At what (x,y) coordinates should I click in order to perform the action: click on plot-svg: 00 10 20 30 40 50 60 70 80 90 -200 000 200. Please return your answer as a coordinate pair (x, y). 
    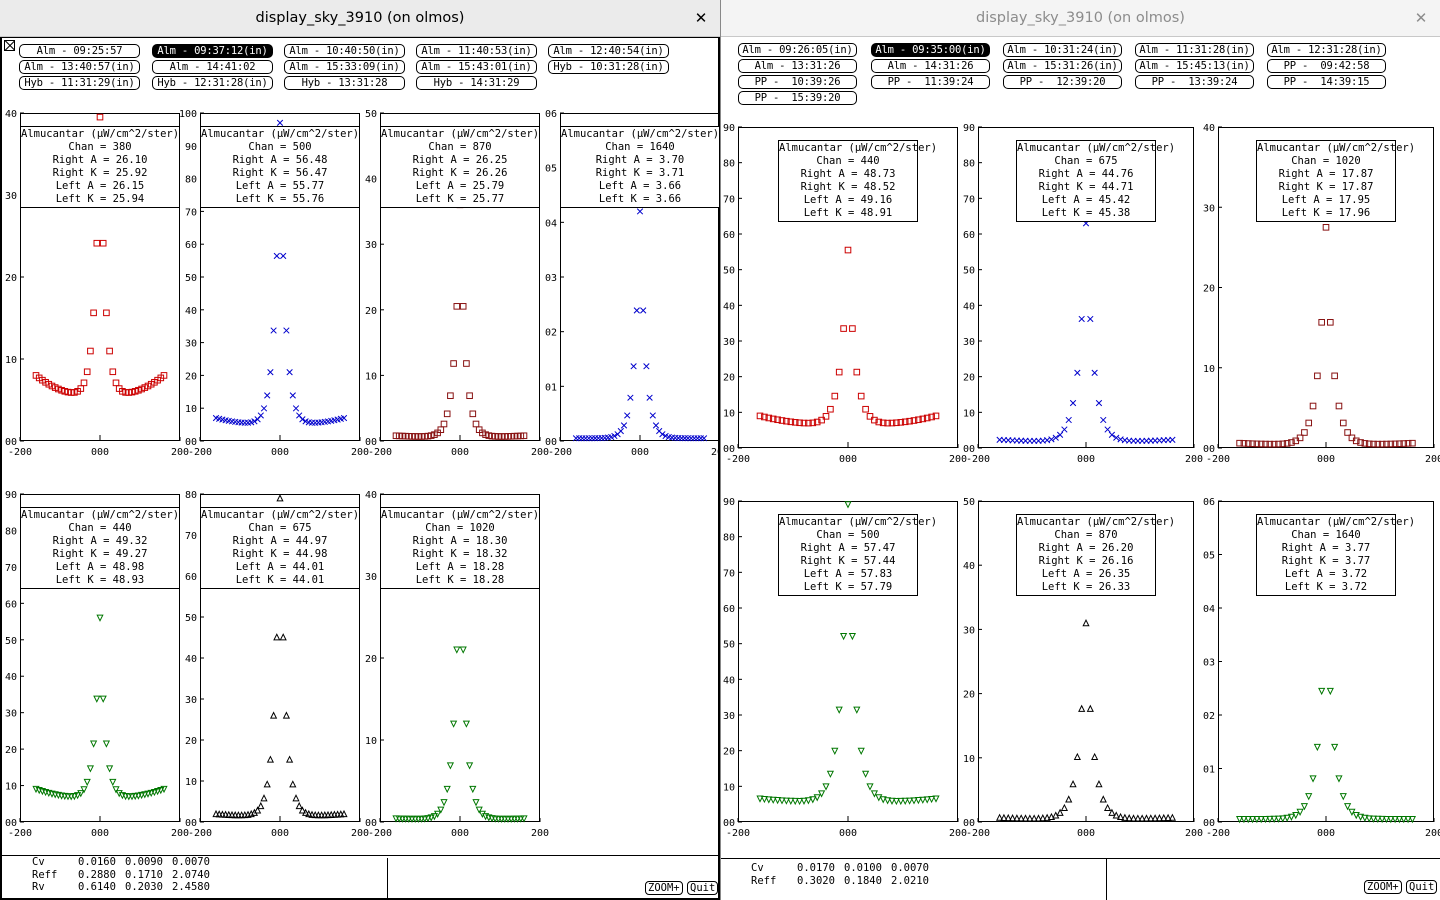
    Looking at the image, I should click on (845, 294).